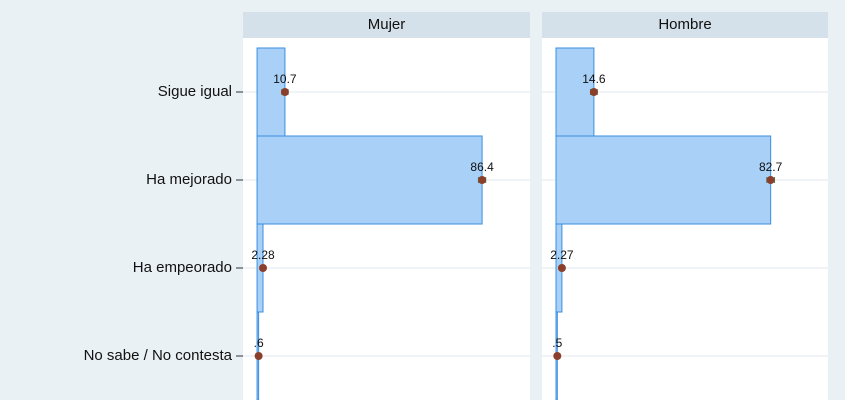 The height and width of the screenshot is (400, 845). What do you see at coordinates (189, 179) in the screenshot?
I see `y-tick-label: Ha mejorado` at bounding box center [189, 179].